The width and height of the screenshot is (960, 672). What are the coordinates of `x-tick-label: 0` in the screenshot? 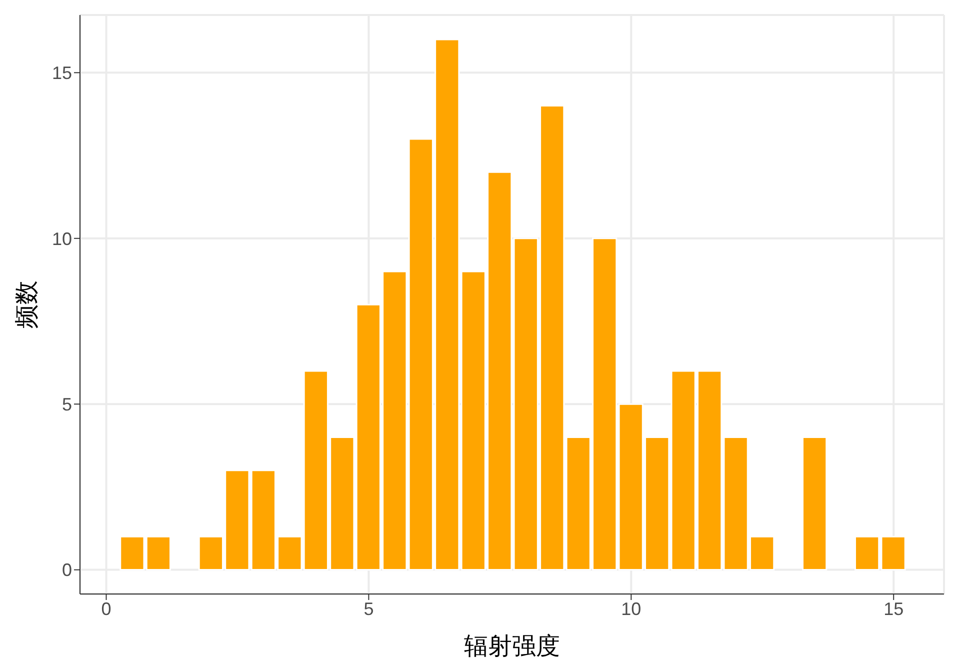 It's located at (106, 608).